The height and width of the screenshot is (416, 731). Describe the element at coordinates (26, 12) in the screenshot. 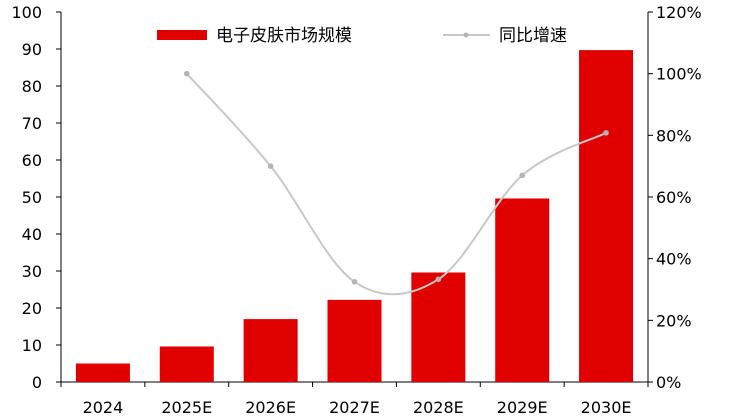

I see `left-tick-label: 100` at that location.